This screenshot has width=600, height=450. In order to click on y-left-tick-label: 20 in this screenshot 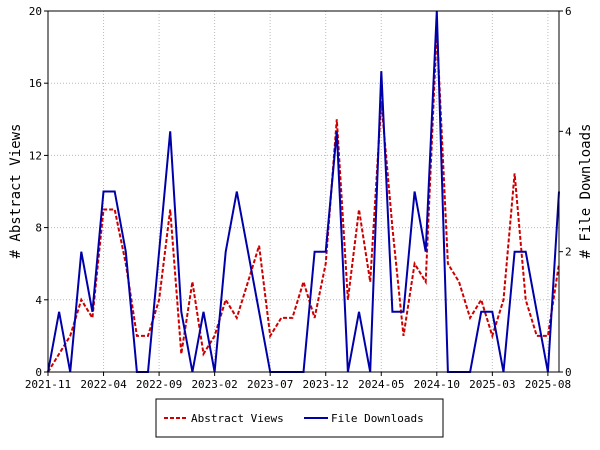, I will do `click(35, 11)`.